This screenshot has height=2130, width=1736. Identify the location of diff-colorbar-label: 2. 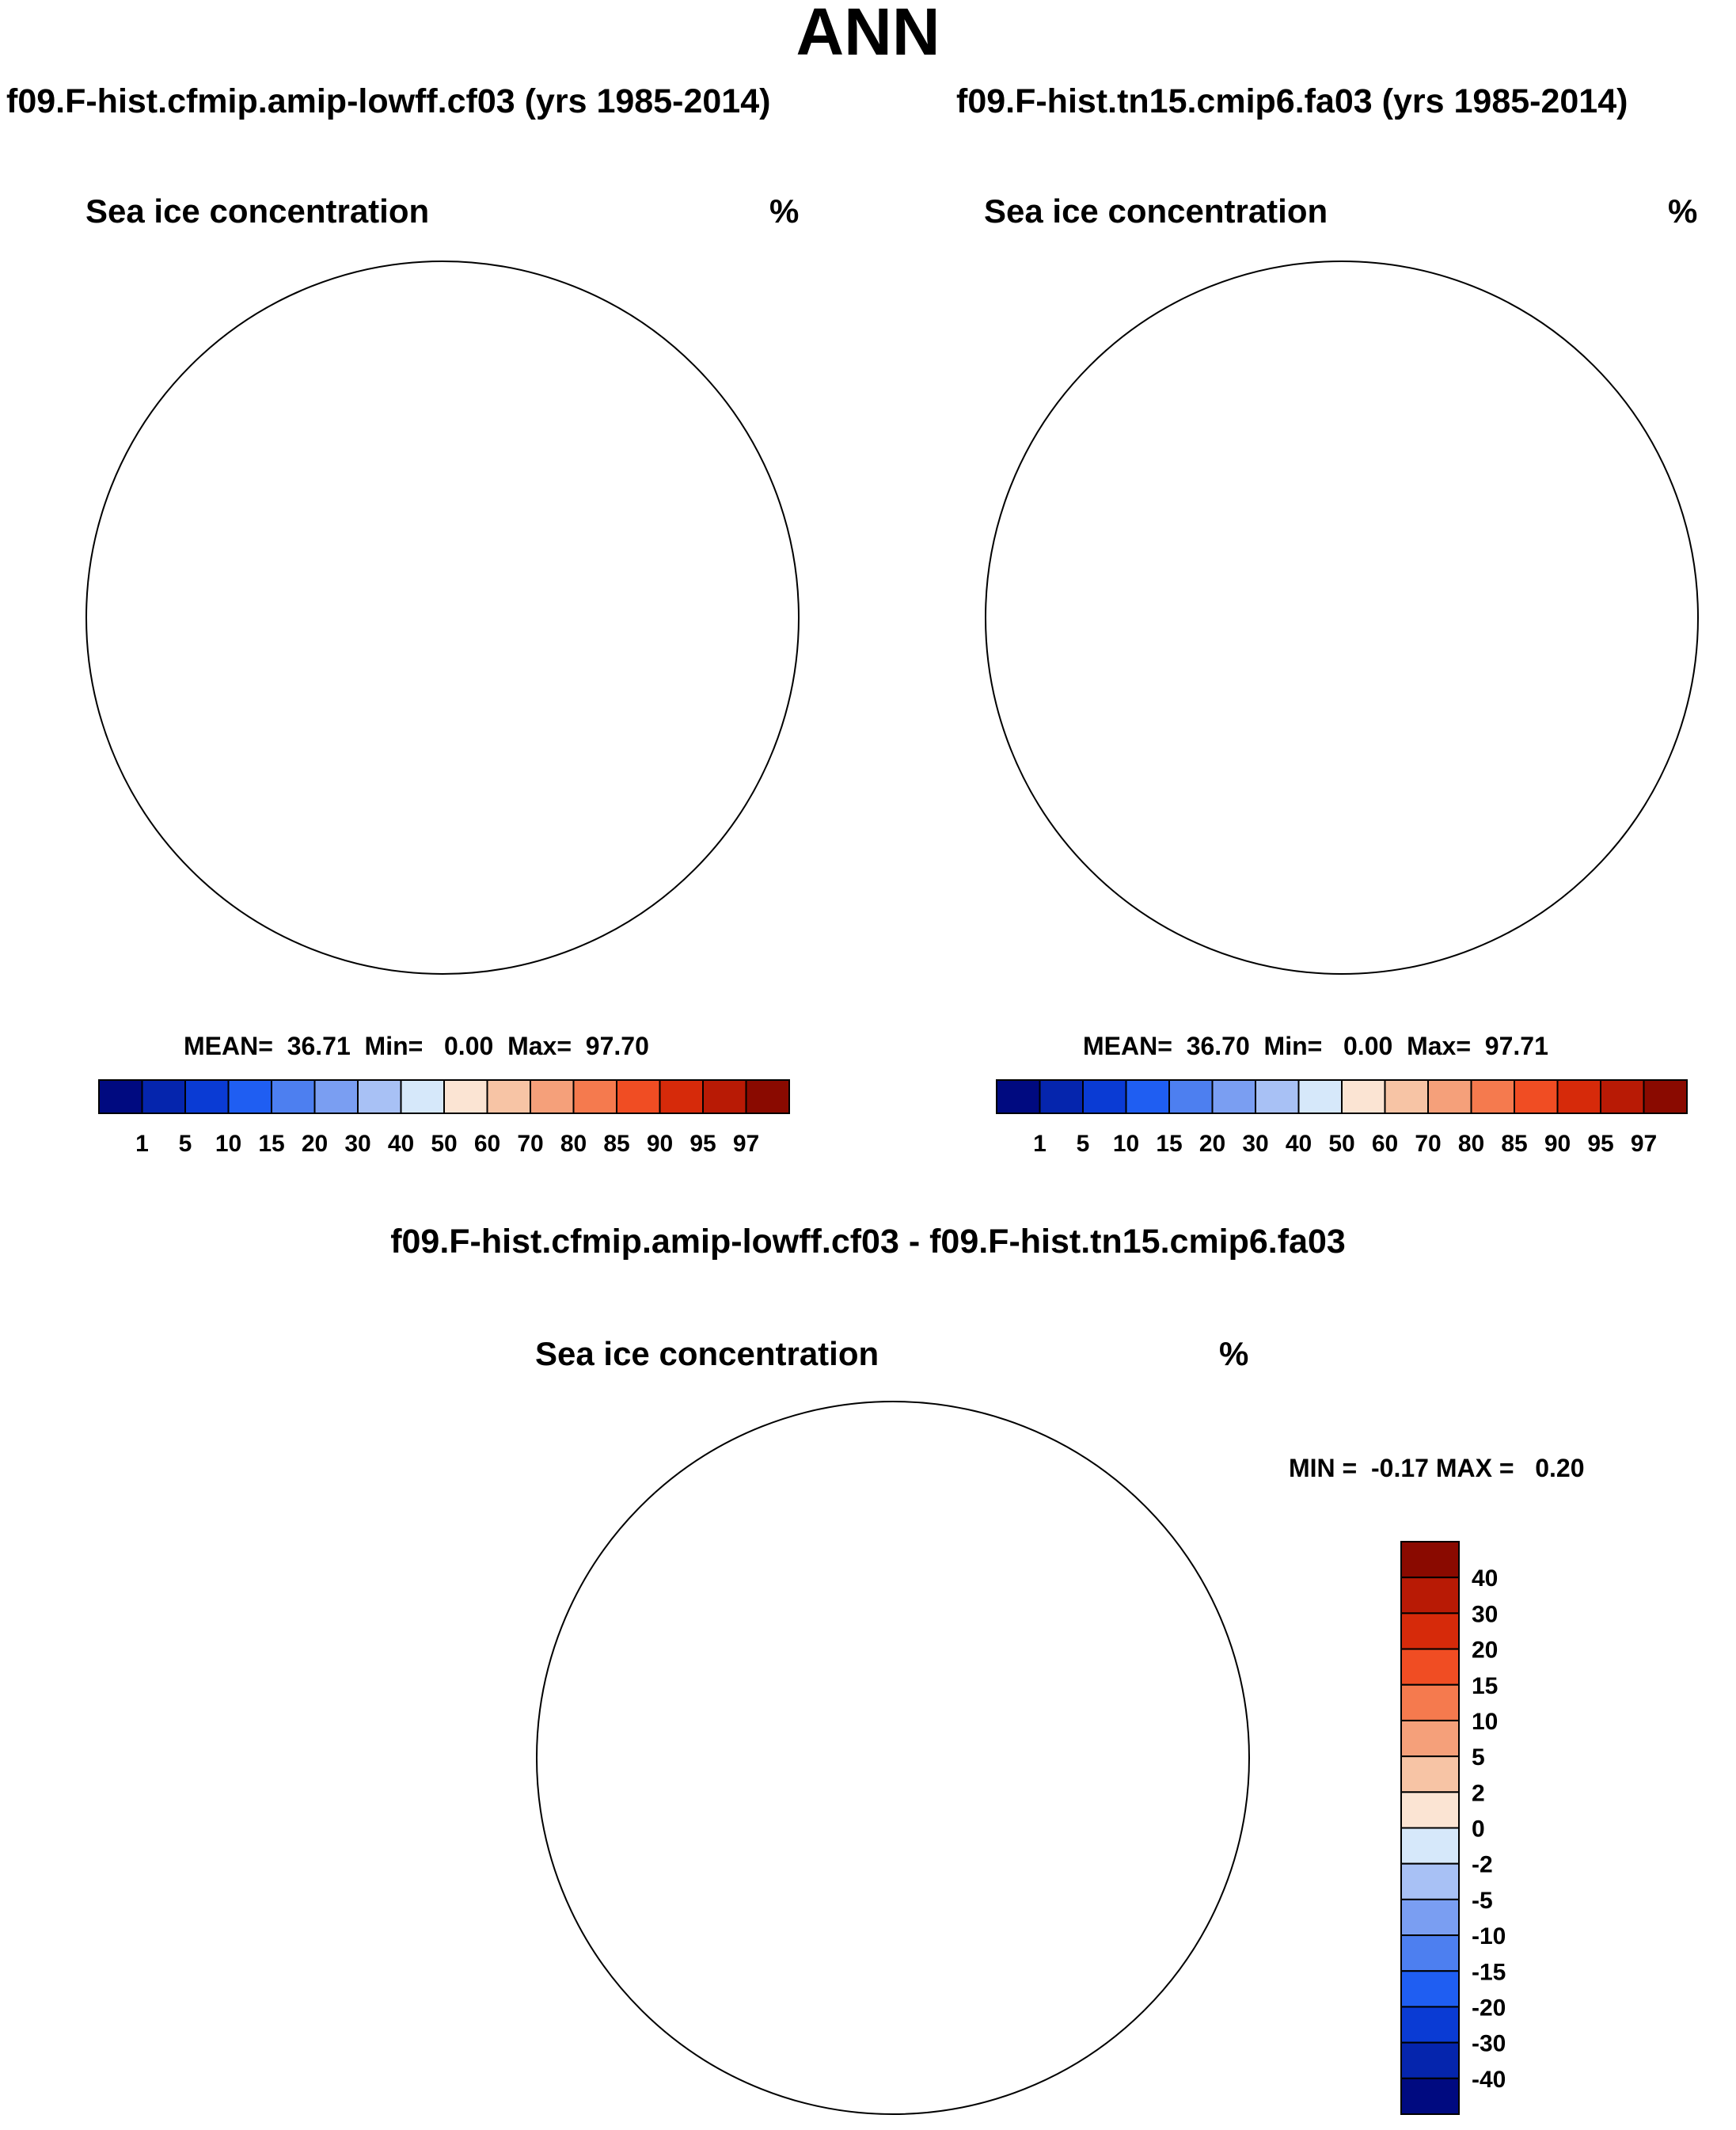
(1479, 1793).